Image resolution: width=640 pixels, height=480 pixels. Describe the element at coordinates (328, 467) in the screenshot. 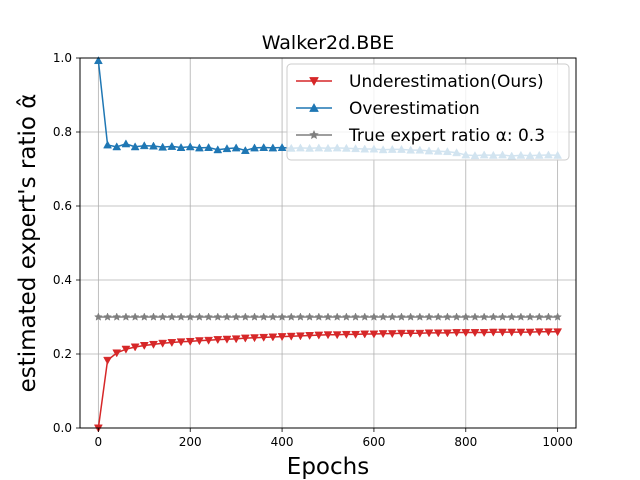

I see `x-axis-label: Epochs` at that location.